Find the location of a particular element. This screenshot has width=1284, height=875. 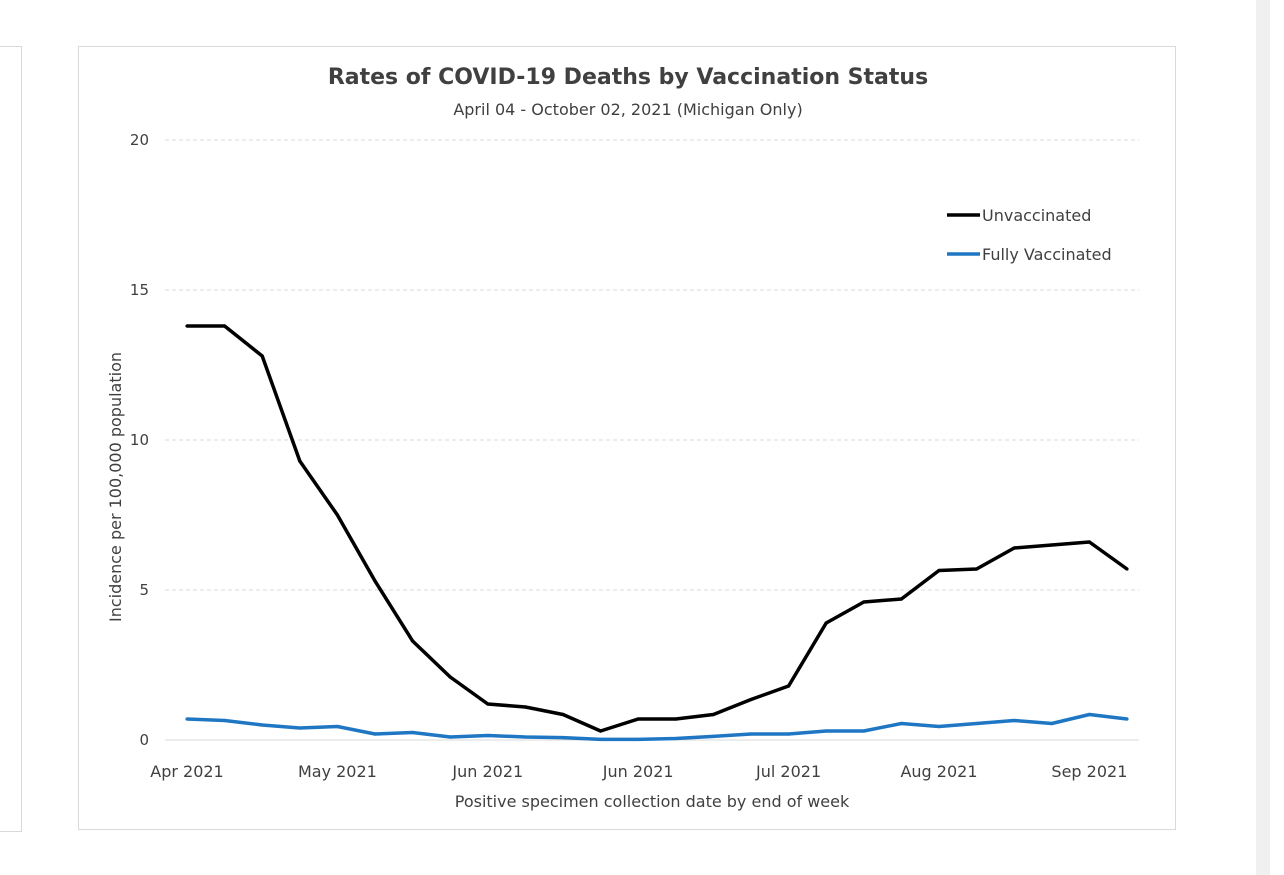

legend-label-unvaccinated: Unvaccinated is located at coordinates (1036, 215).